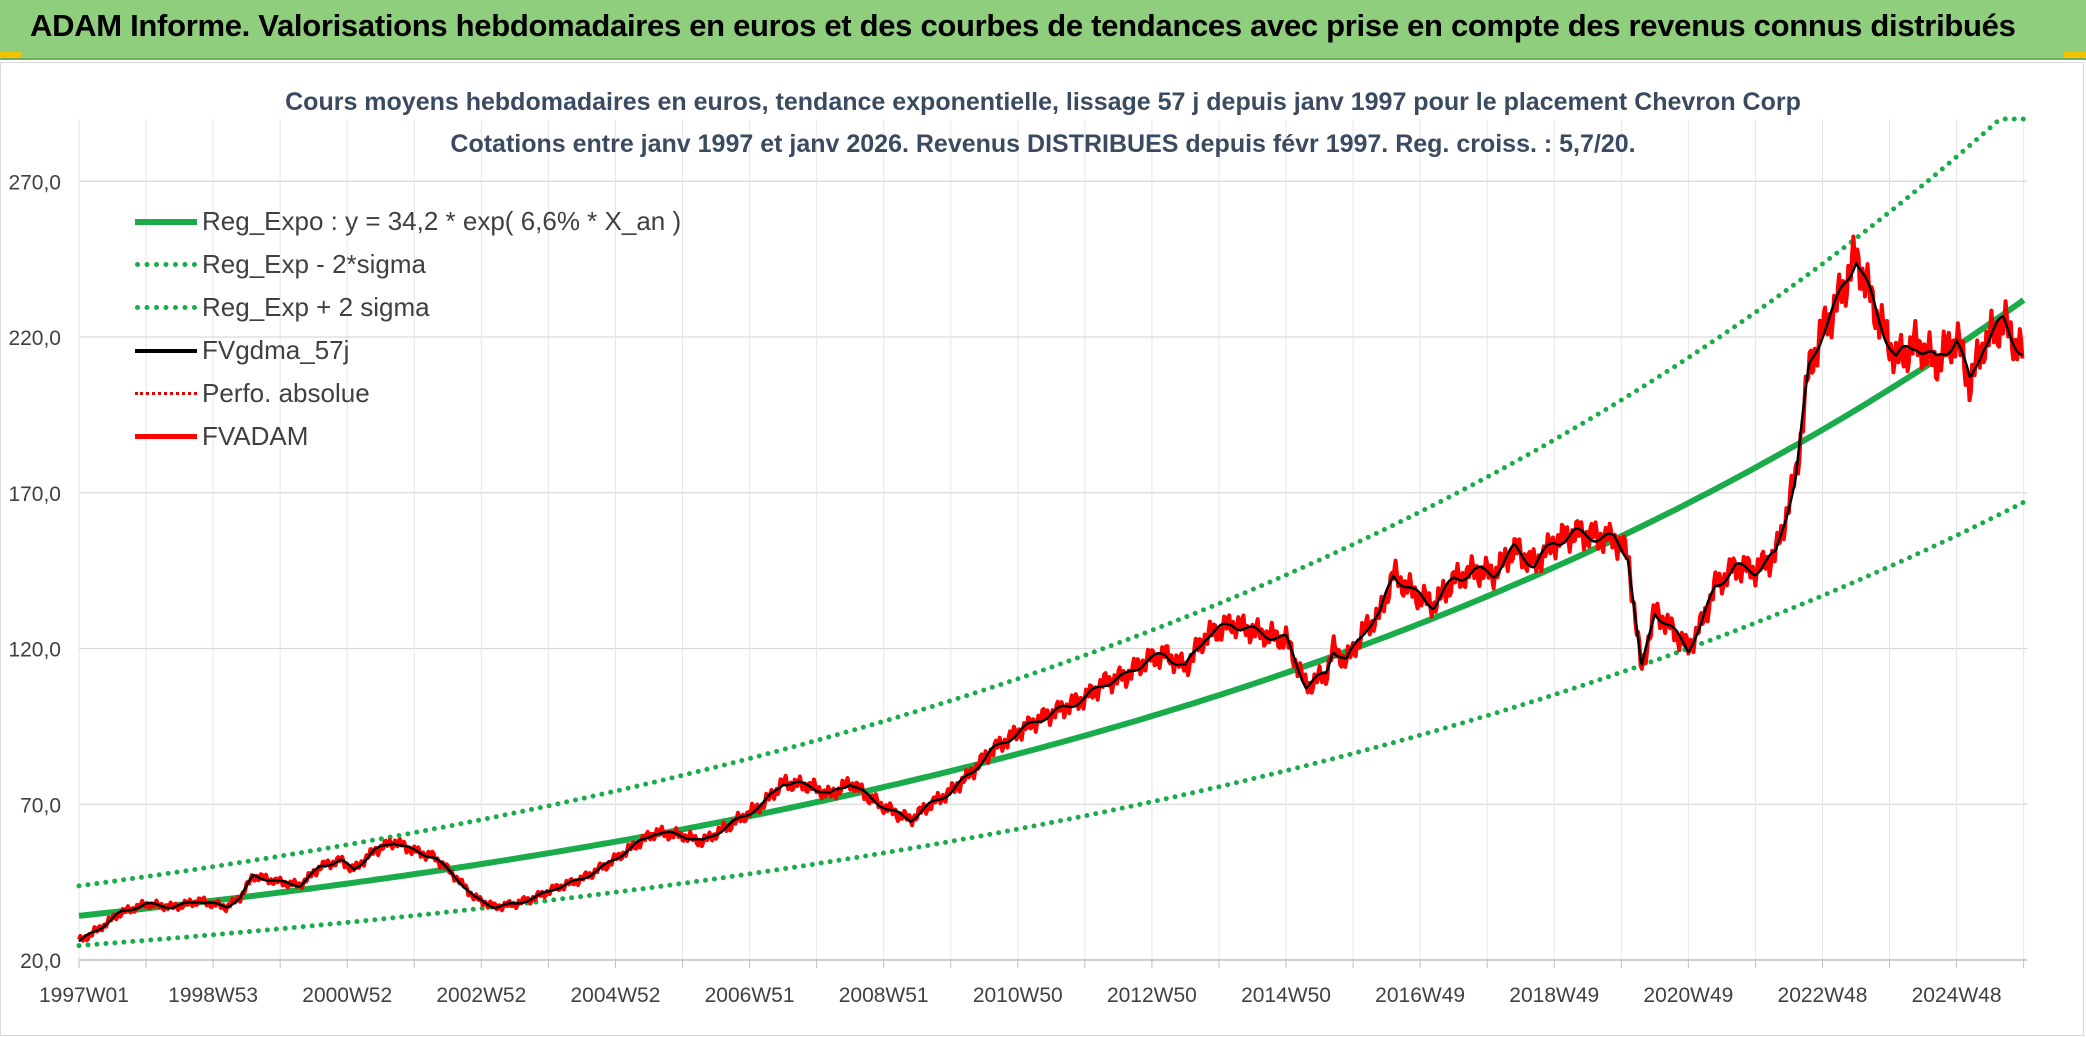  I want to click on legend-label: FVADAM, so click(255, 436).